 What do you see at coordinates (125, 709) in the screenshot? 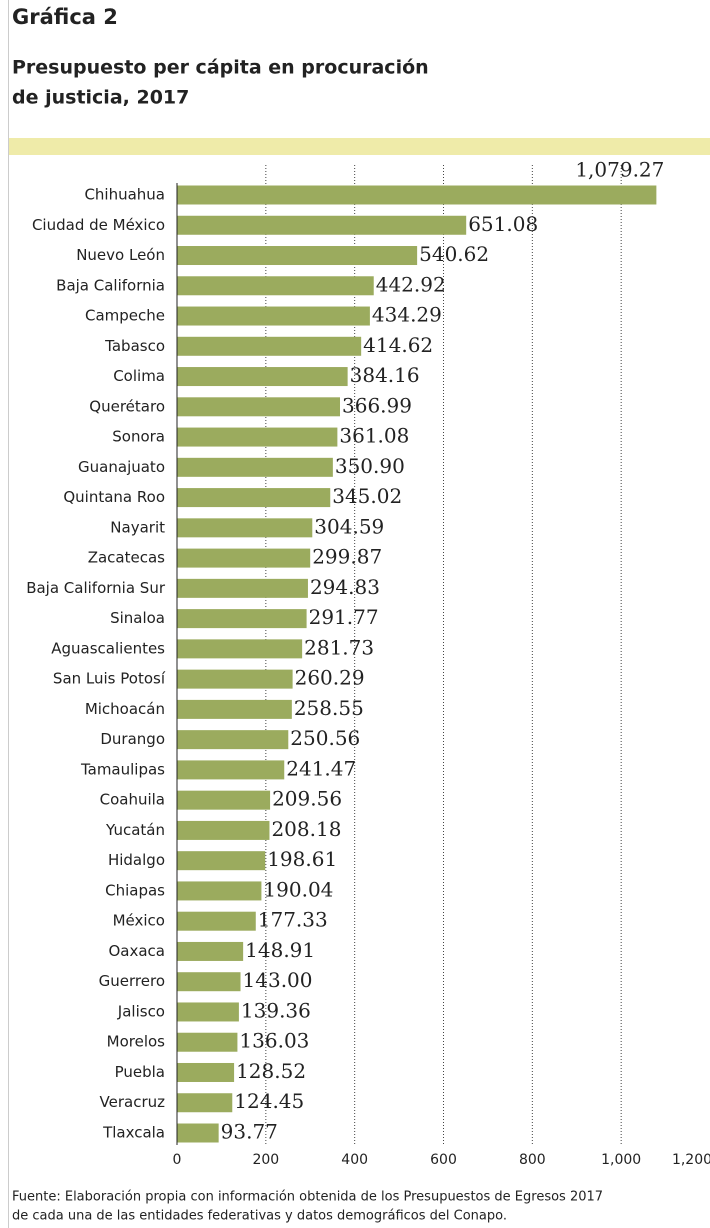
I see `y-tick-label: Michoacán` at bounding box center [125, 709].